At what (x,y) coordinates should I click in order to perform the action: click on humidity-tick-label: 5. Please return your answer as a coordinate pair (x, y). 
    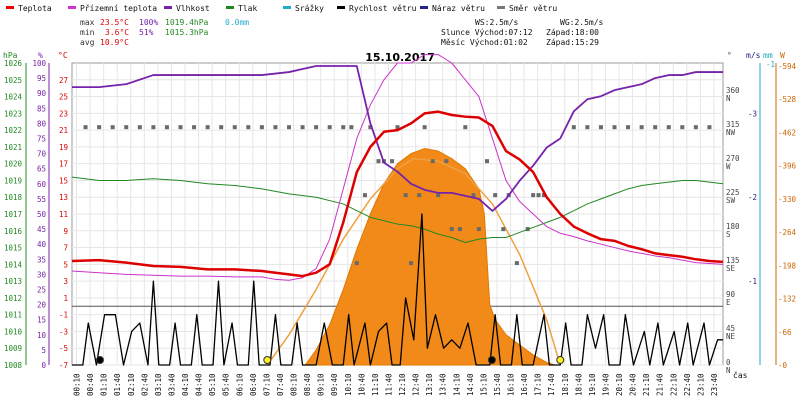
    Looking at the image, I should click on (43, 350).